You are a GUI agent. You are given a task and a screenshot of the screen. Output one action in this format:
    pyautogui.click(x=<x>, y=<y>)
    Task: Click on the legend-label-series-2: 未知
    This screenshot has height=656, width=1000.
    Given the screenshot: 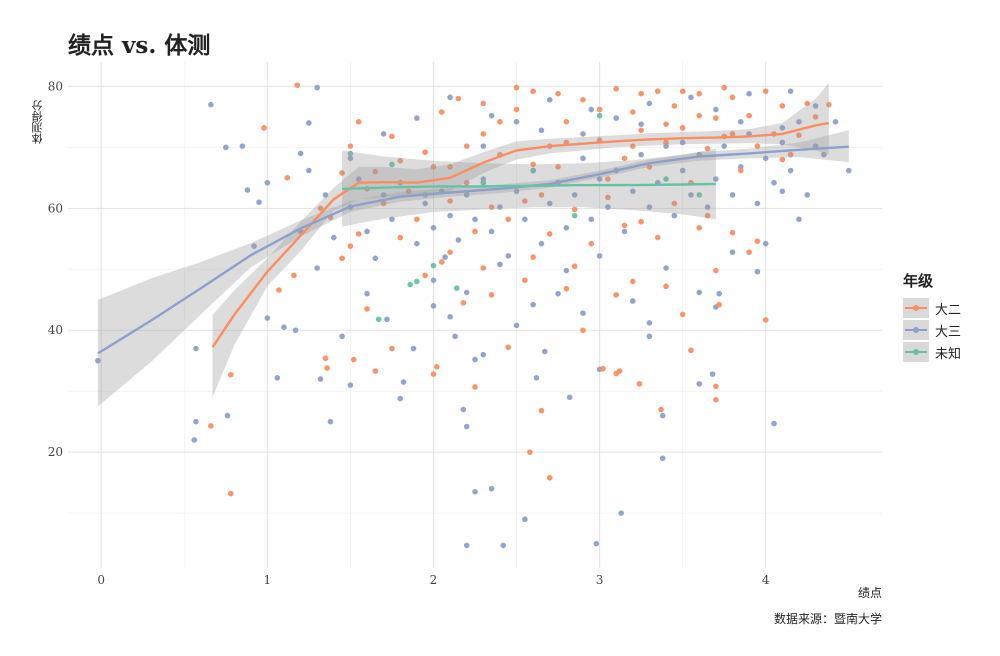 What is the action you would take?
    pyautogui.click(x=948, y=354)
    